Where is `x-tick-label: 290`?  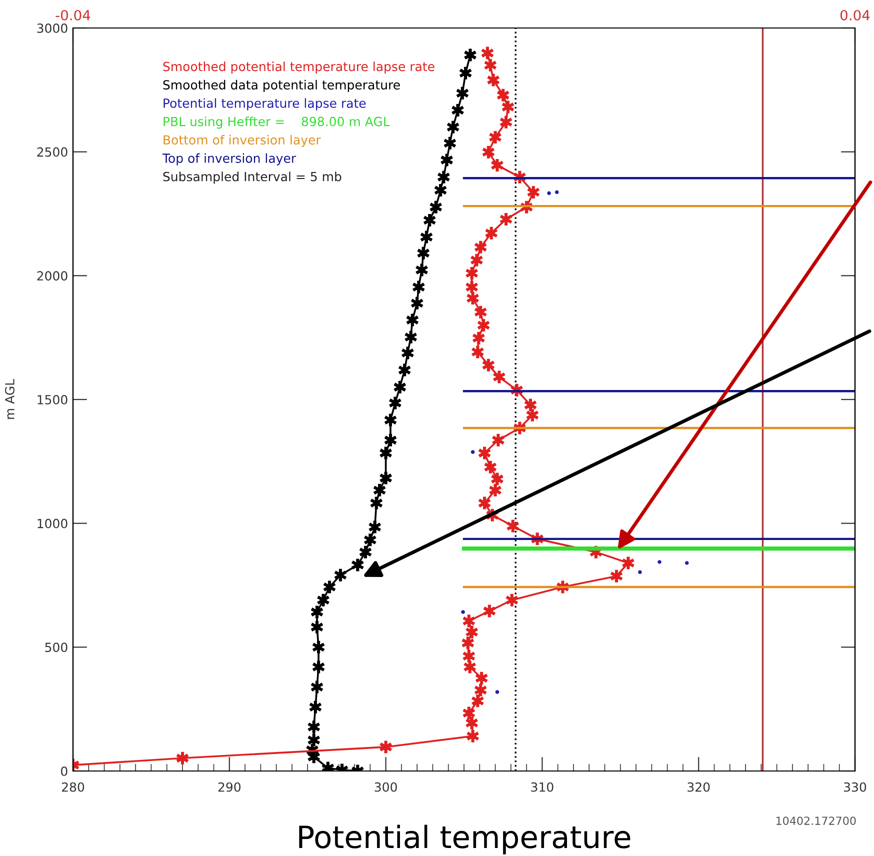 x-tick-label: 290 is located at coordinates (229, 787).